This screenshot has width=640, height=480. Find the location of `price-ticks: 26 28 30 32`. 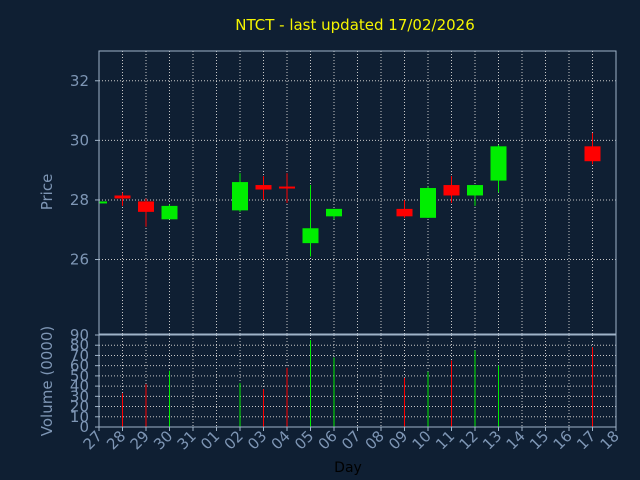

price-ticks: 26 28 30 32 is located at coordinates (84, 170).